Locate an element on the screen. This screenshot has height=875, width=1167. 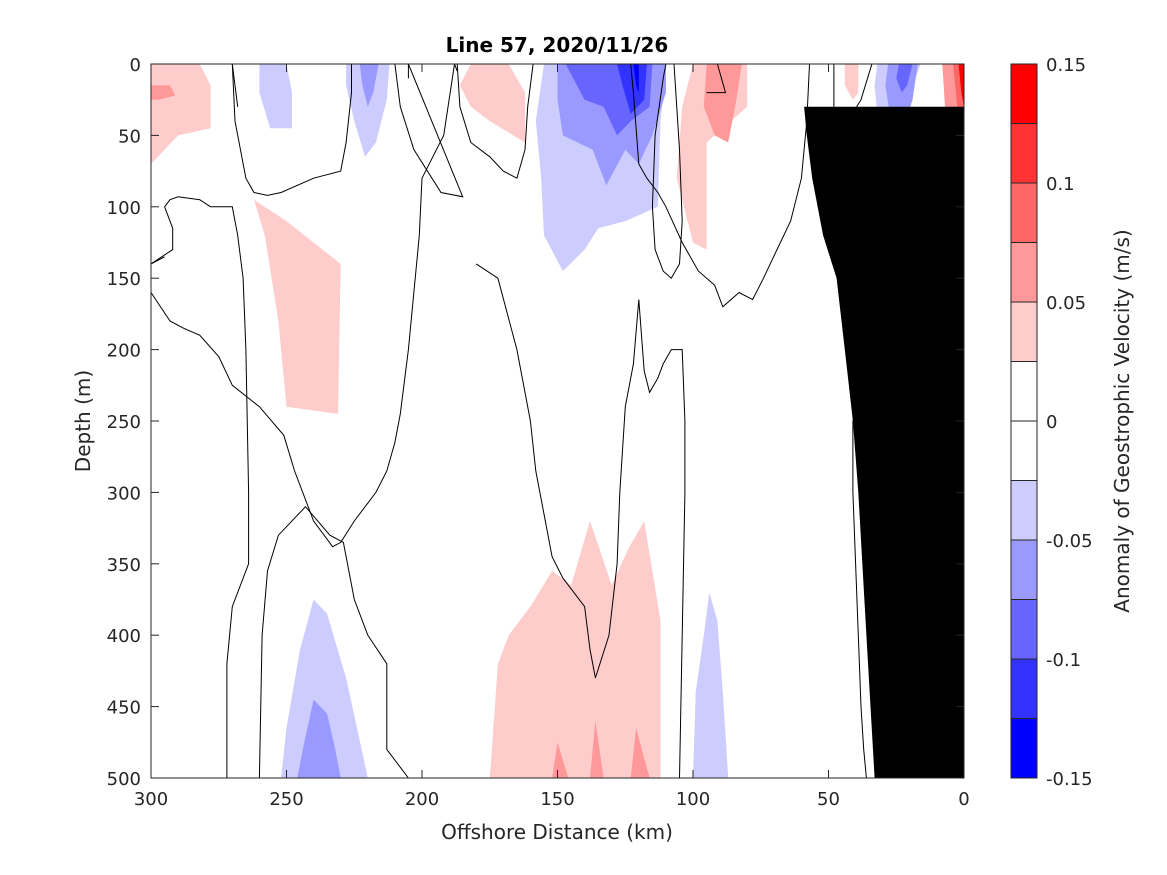
colorbar: 0.15 0.1 0.05 0 -0.05 -0.1 -0.15 is located at coordinates (1051, 422).